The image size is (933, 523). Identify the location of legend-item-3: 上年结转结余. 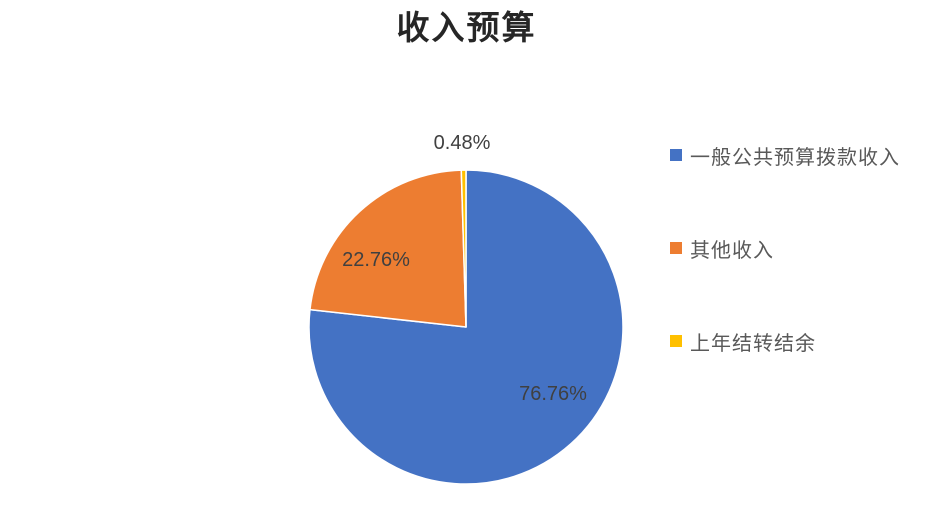
(785, 341).